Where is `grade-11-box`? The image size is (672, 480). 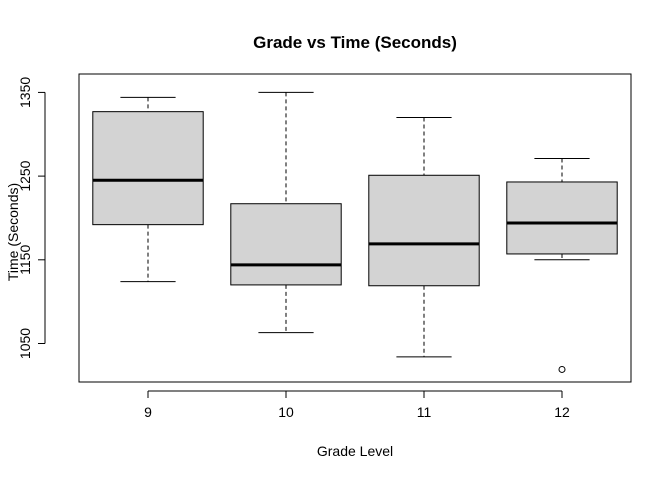 grade-11-box is located at coordinates (424, 230).